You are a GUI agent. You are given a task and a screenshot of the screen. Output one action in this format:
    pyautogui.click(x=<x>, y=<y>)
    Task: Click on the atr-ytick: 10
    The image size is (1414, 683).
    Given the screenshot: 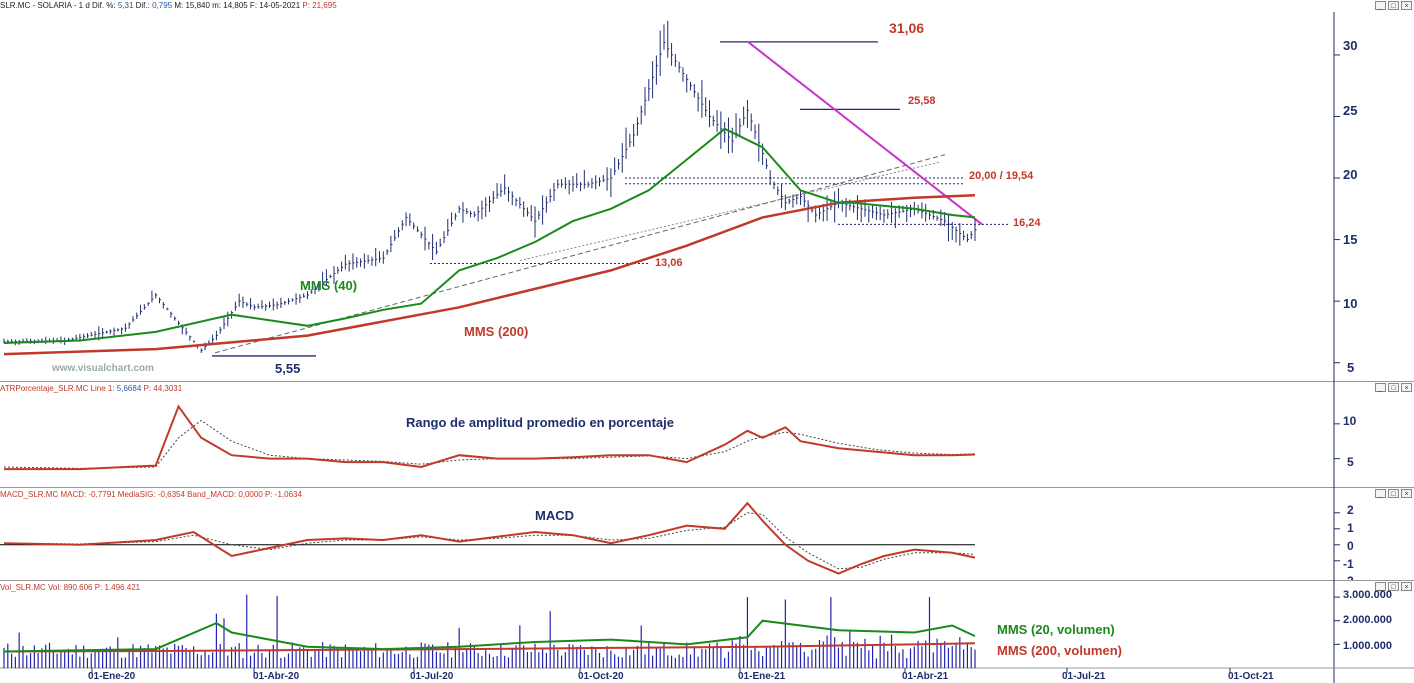 What is the action you would take?
    pyautogui.click(x=1350, y=421)
    